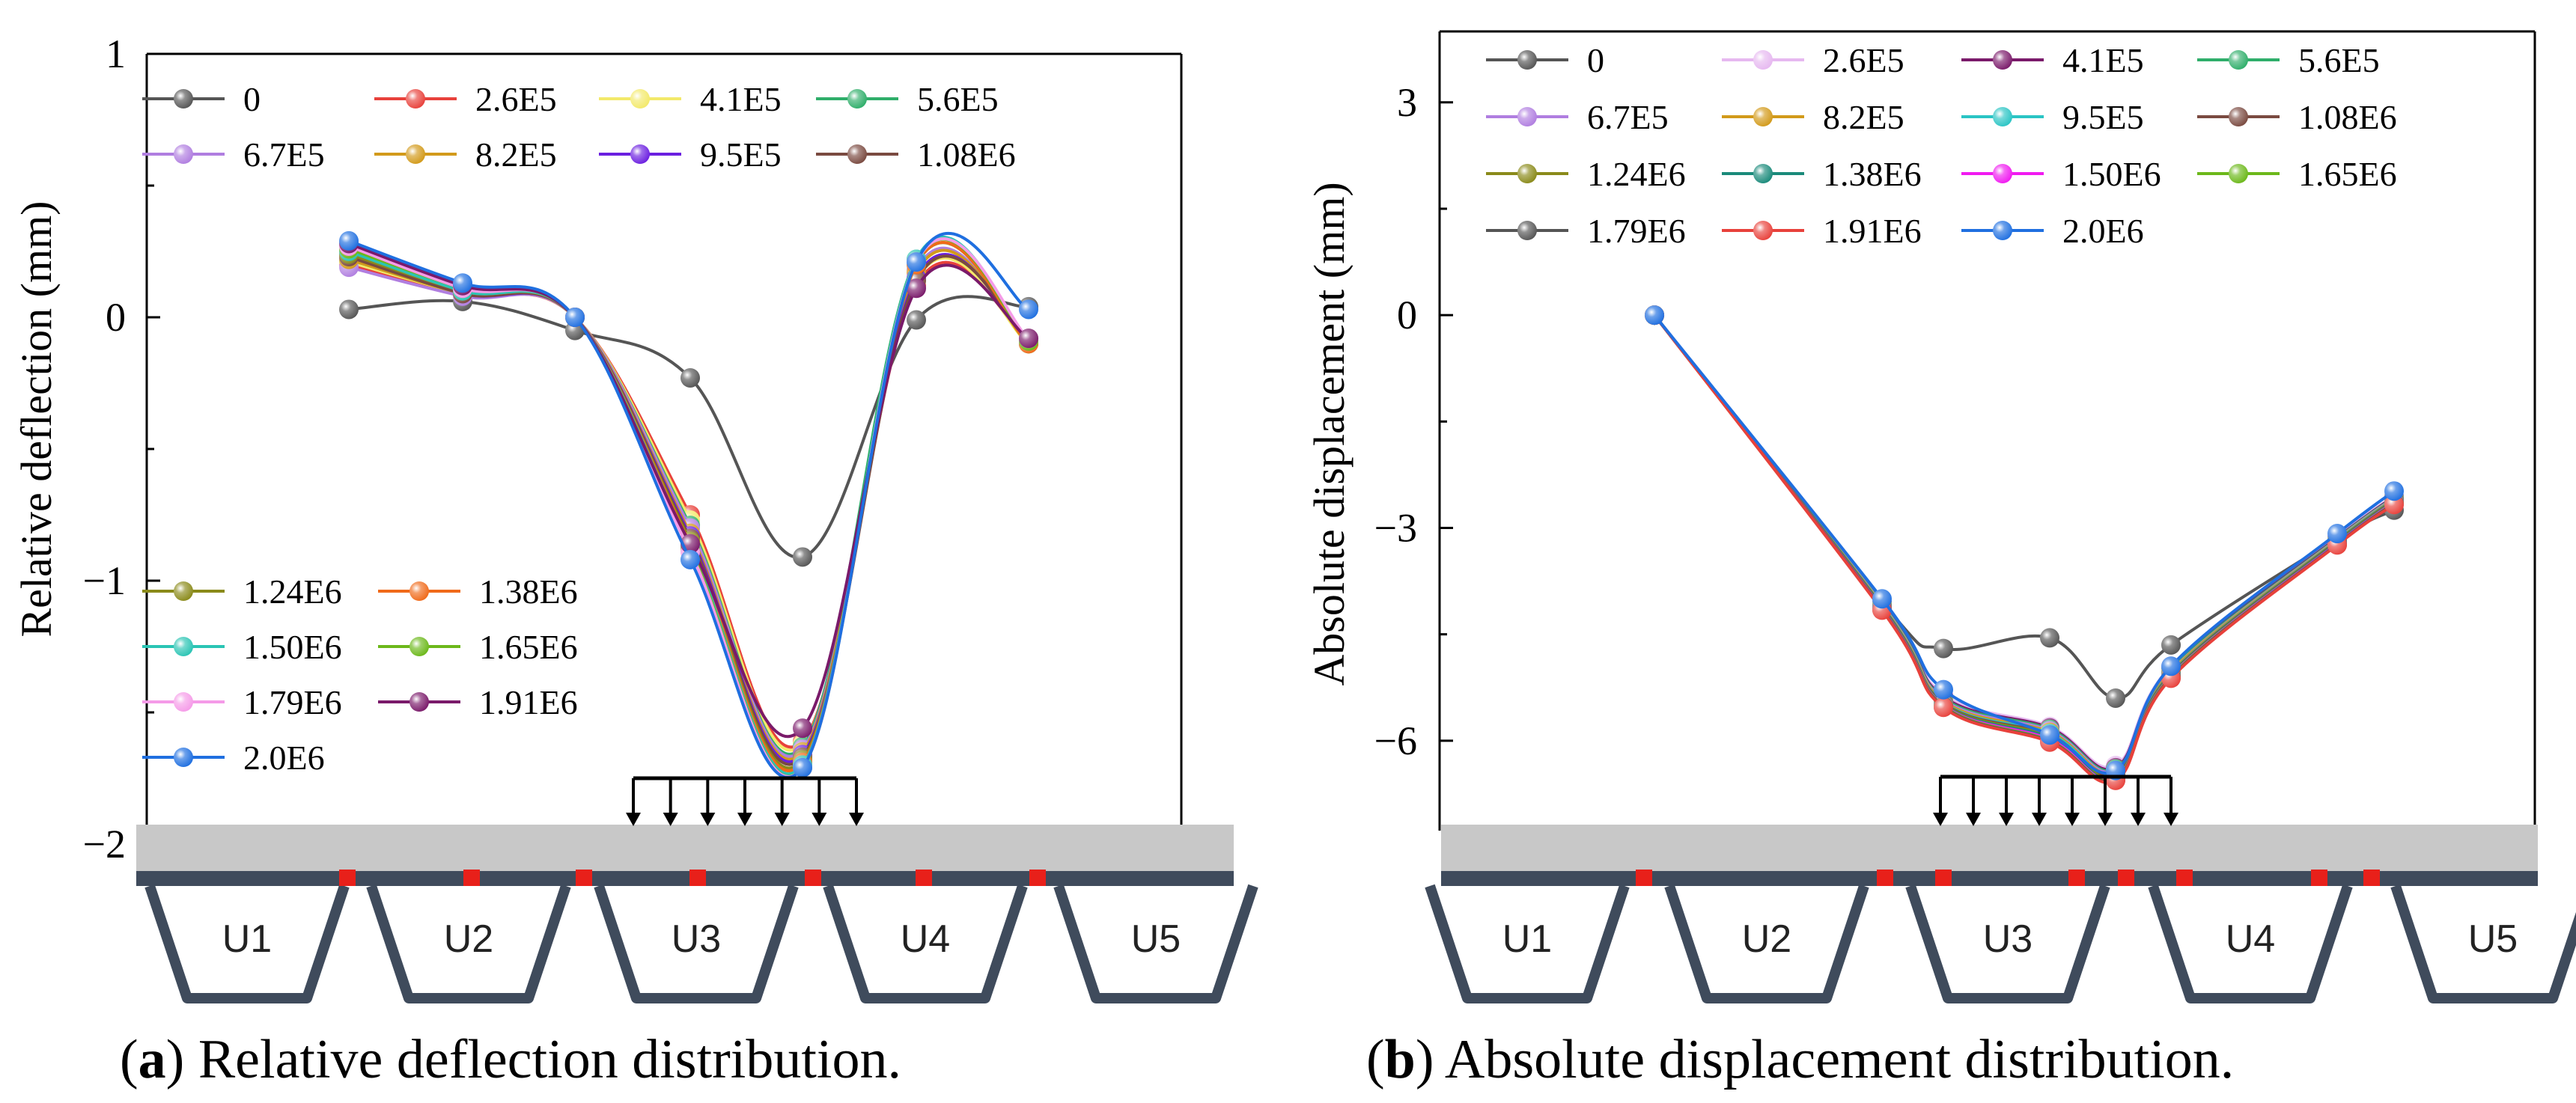  What do you see at coordinates (292, 702) in the screenshot?
I see `legend-label: 1.79E6` at bounding box center [292, 702].